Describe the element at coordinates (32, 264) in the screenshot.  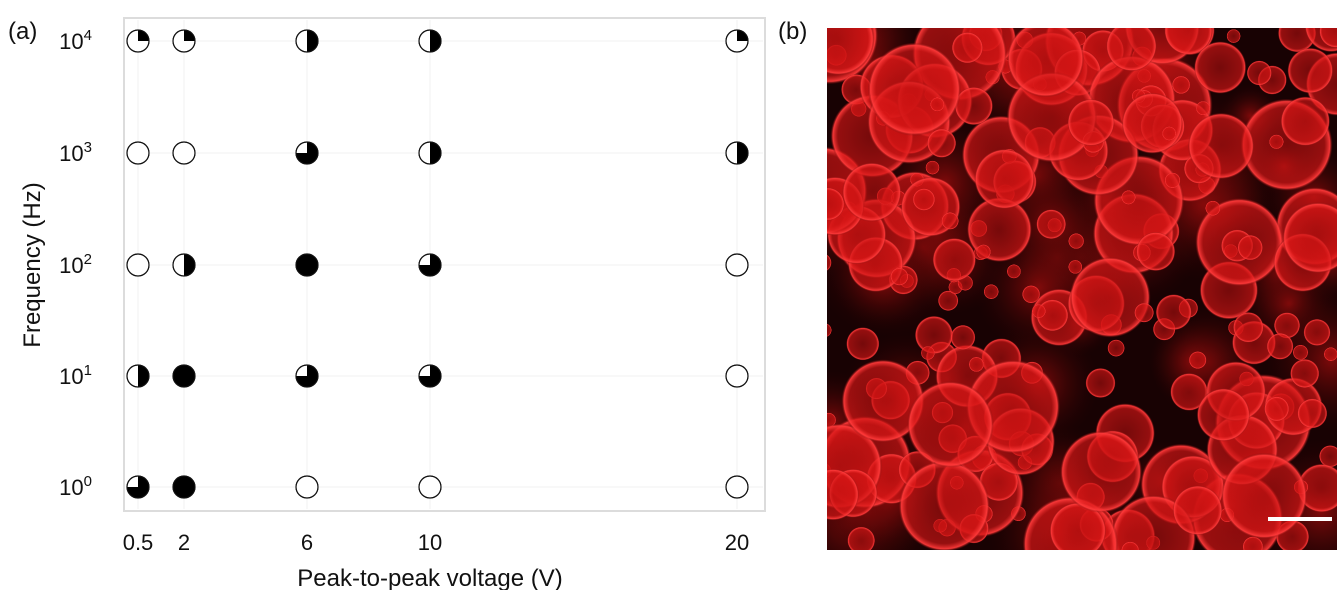
I see `y-axis-title: Frequency (Hz)` at that location.